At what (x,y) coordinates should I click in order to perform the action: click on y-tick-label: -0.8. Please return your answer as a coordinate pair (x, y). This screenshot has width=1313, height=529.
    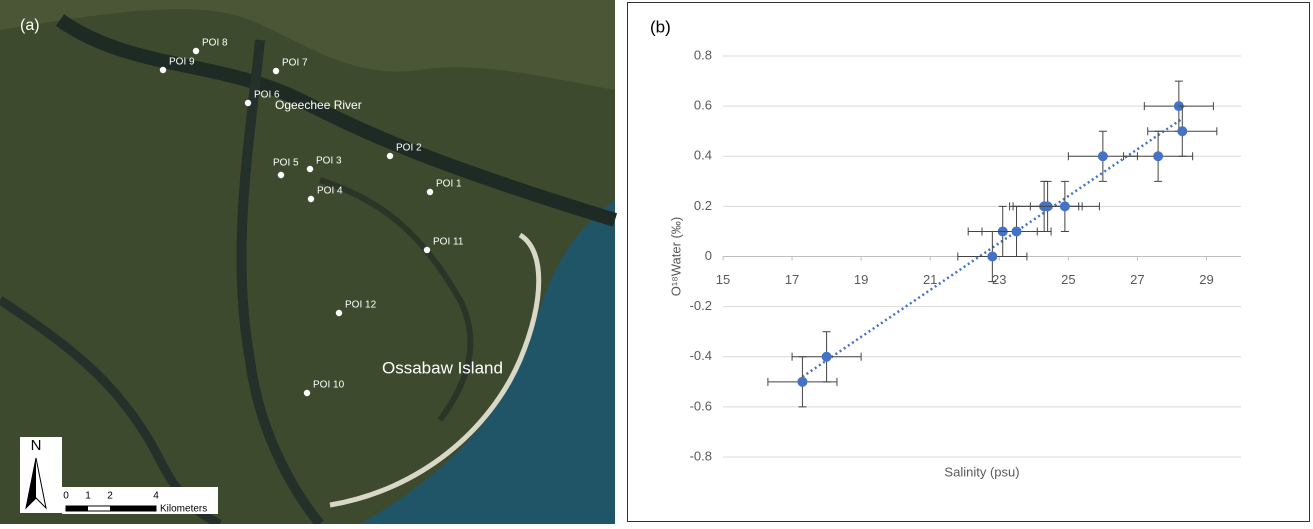
    Looking at the image, I should click on (701, 455).